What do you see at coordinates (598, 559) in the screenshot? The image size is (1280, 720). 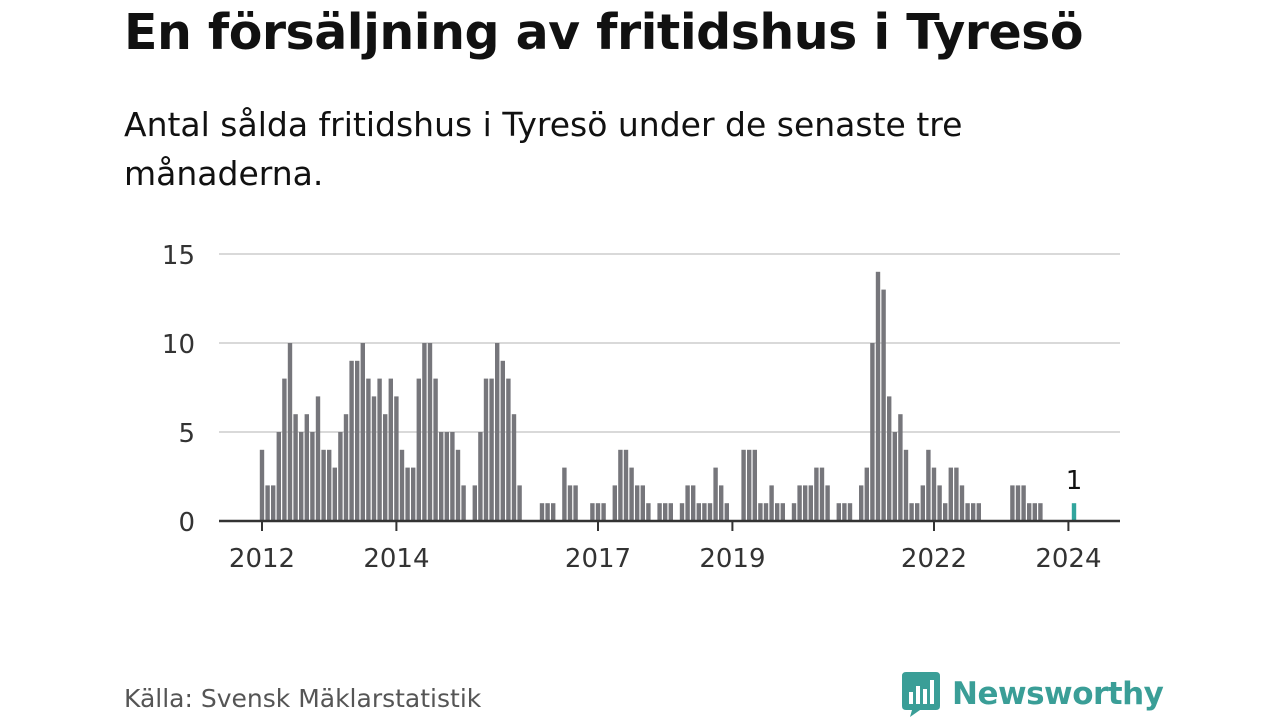 I see `x-tick-label: 2017` at bounding box center [598, 559].